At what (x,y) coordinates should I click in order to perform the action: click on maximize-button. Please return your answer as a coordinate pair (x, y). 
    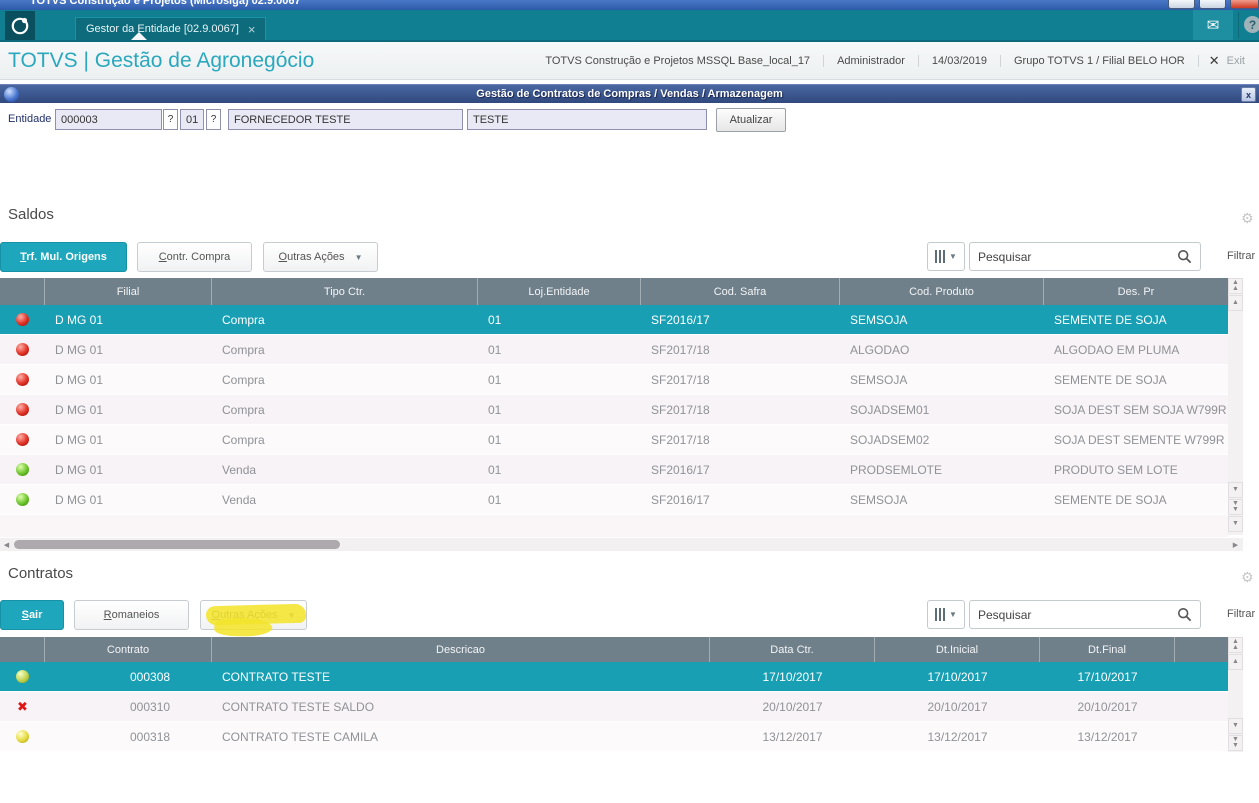
    Looking at the image, I should click on (1212, 4).